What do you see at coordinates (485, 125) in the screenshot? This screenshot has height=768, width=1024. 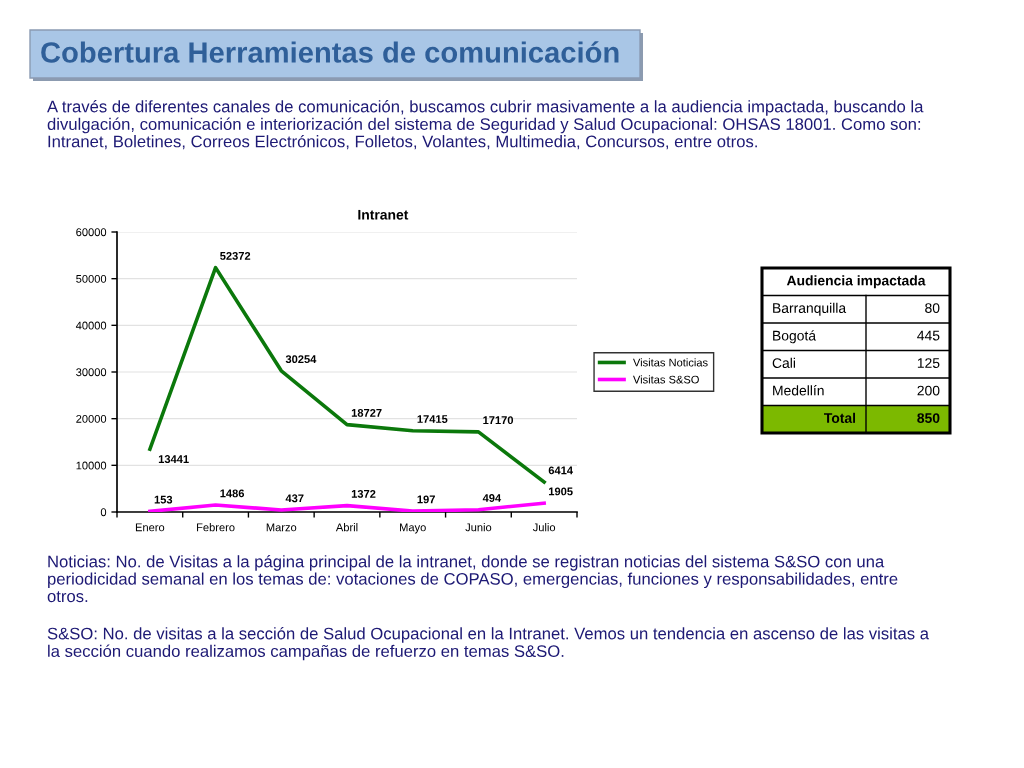 I see `text: A través de diferentes canales de comunicación, buscamos cubrir masivamente a la audiencia impactada, buscando la divulgación, comunicación e interiorización del sistema de Seguridad y Salud Ocupacional: OHSAS 18001. Como son: Intranet, Boletines, Correos Electrónicos, Folletos, Volantes, Multimedia, Concursos, entre otros.` at bounding box center [485, 125].